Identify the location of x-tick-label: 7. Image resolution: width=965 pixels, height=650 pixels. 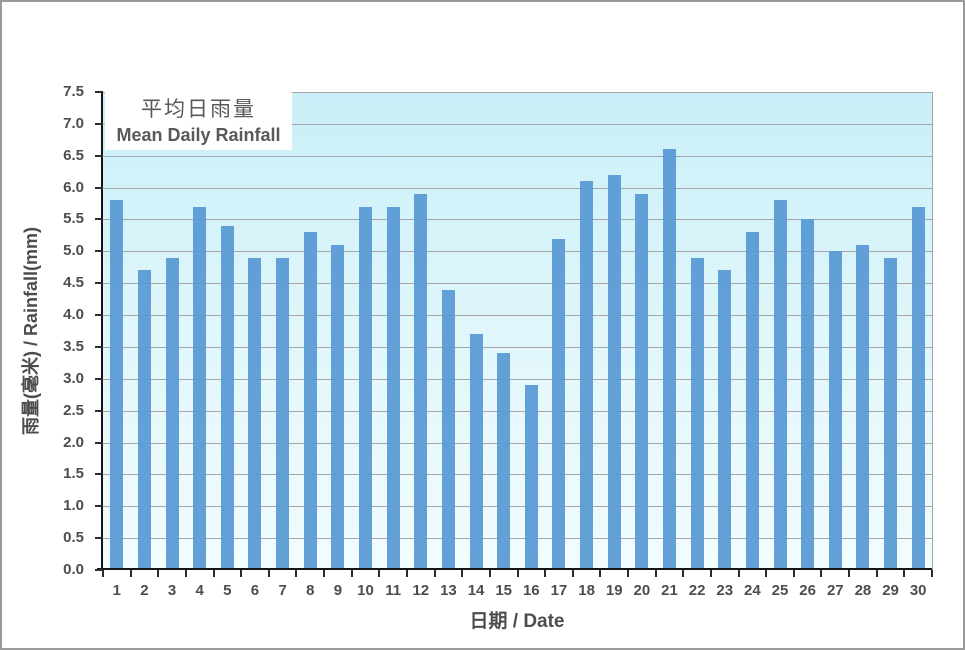
(282, 590).